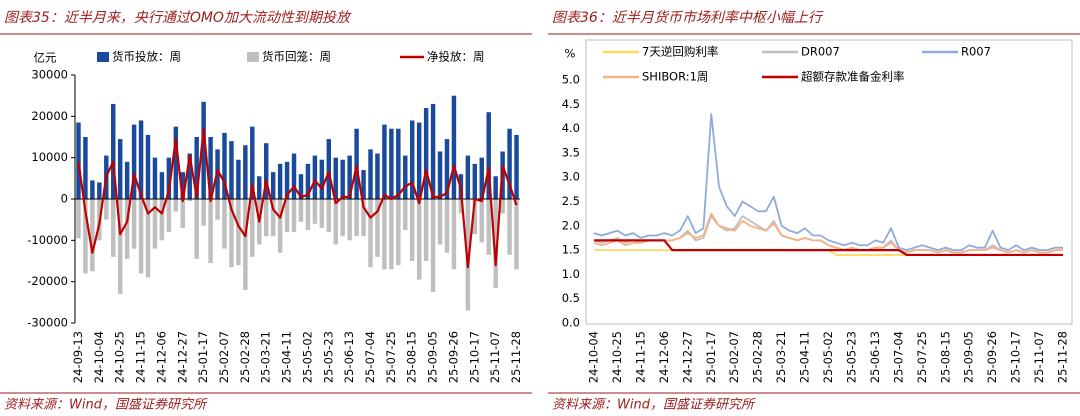  I want to click on y-tick-label: 0.5, so click(571, 298).